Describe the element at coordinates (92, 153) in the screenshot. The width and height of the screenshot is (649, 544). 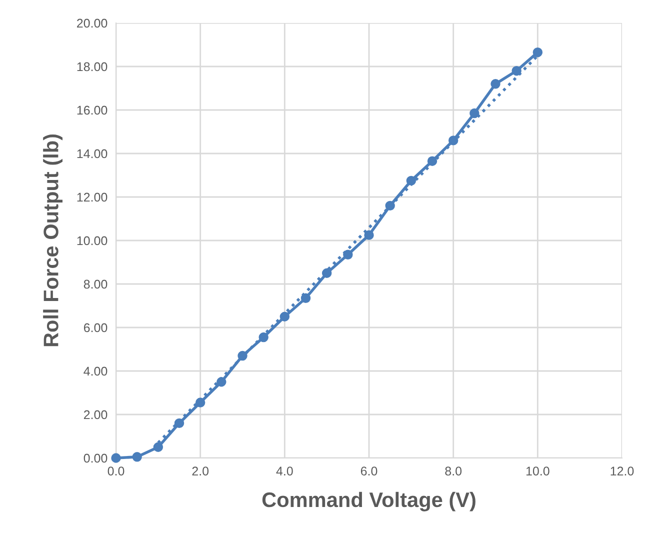
I see `y-tick-label: 14.00` at that location.